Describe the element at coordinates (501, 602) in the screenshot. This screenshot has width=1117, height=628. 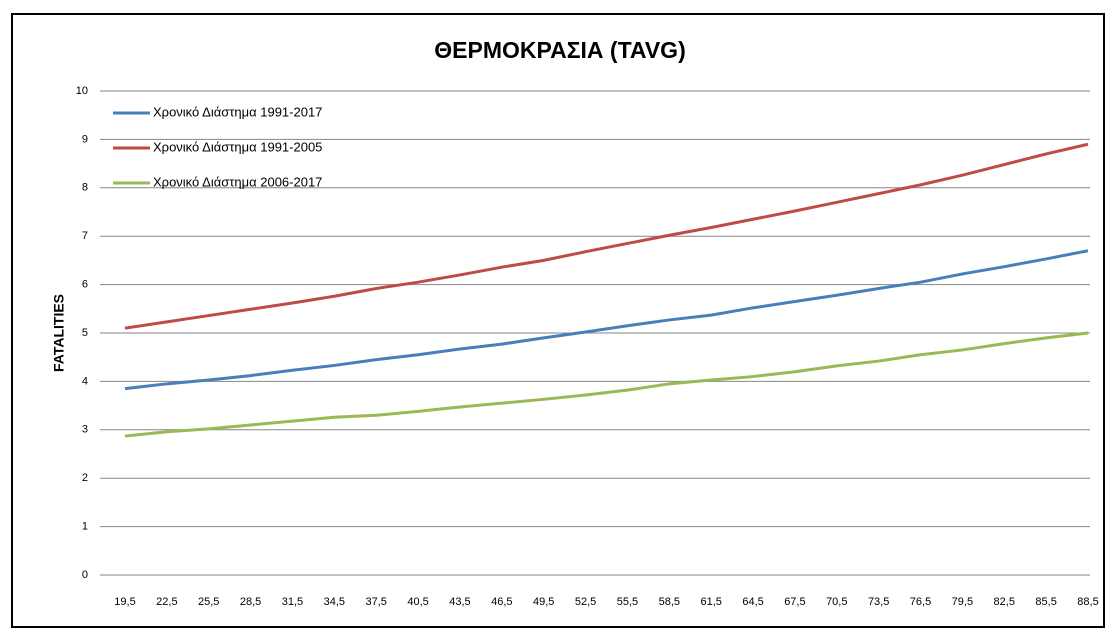
I see `x-tick-label: 46,5` at that location.